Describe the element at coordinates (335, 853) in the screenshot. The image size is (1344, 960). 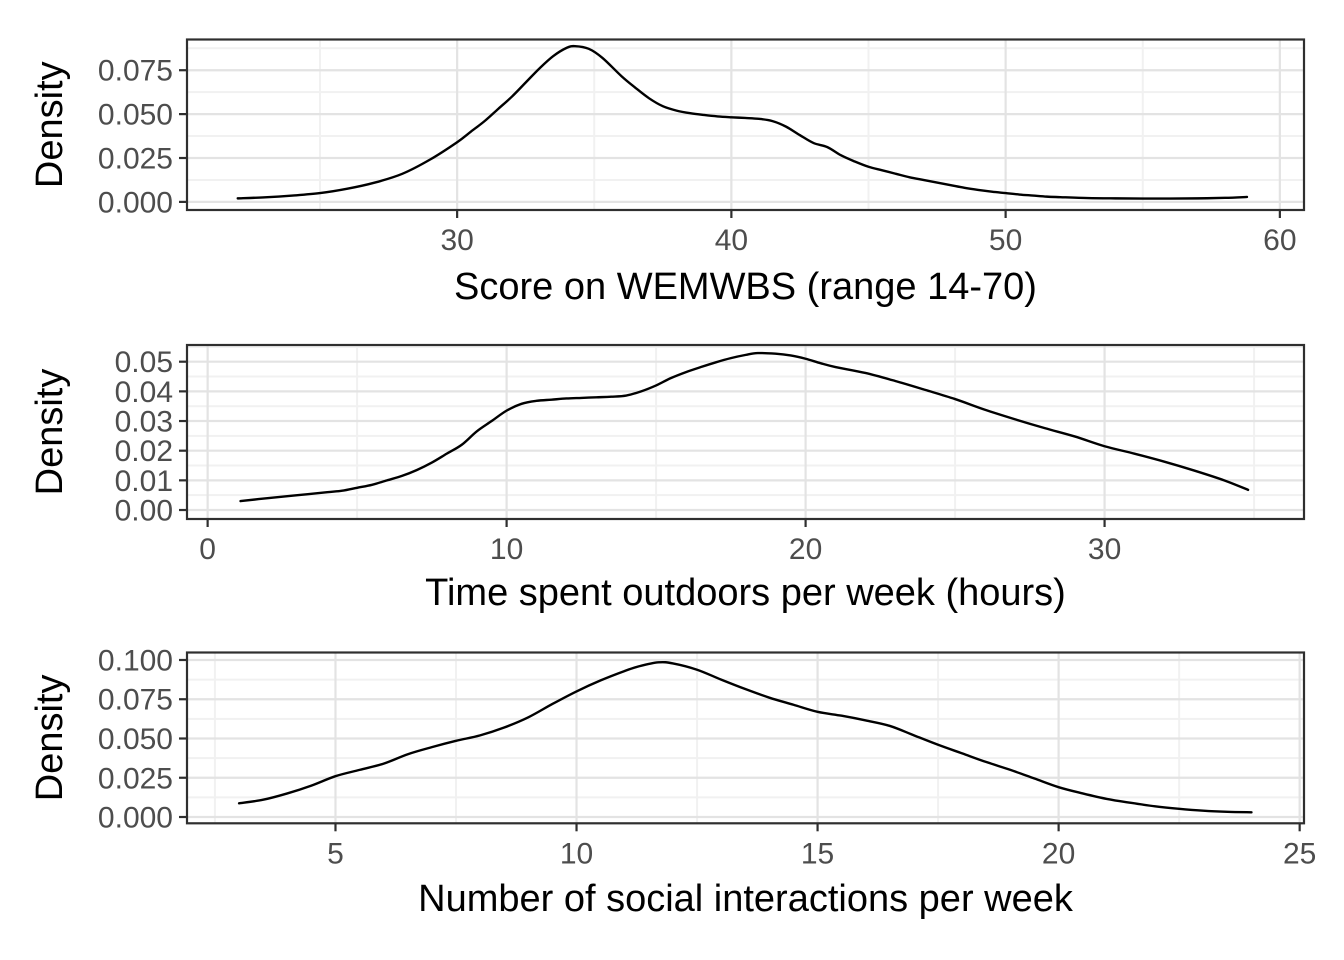
I see `x-tick-label: 5` at that location.